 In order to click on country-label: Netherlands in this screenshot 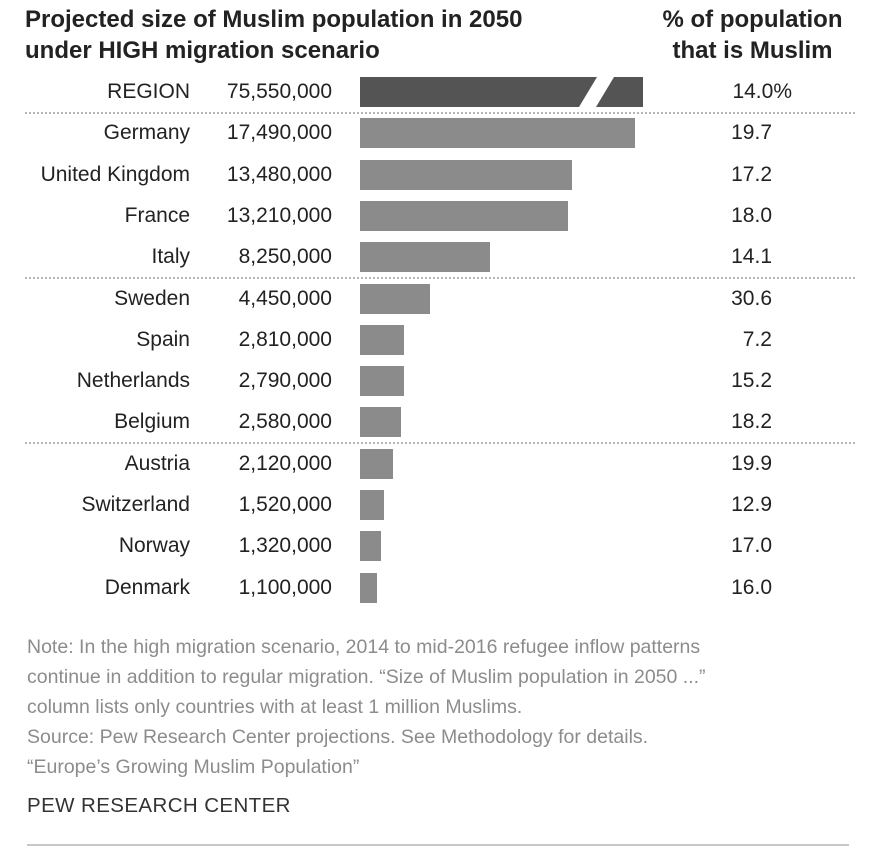, I will do `click(133, 381)`.